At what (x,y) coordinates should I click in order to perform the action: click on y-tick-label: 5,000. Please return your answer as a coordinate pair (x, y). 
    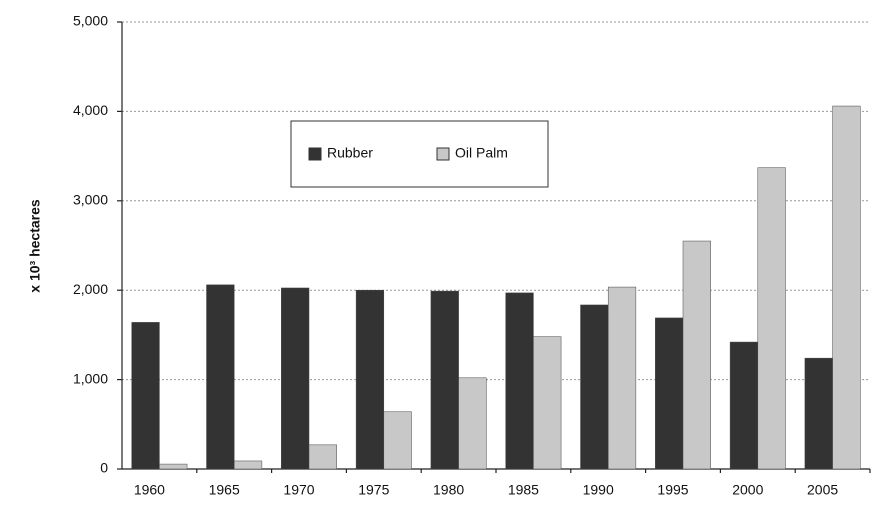
    Looking at the image, I should click on (90, 21).